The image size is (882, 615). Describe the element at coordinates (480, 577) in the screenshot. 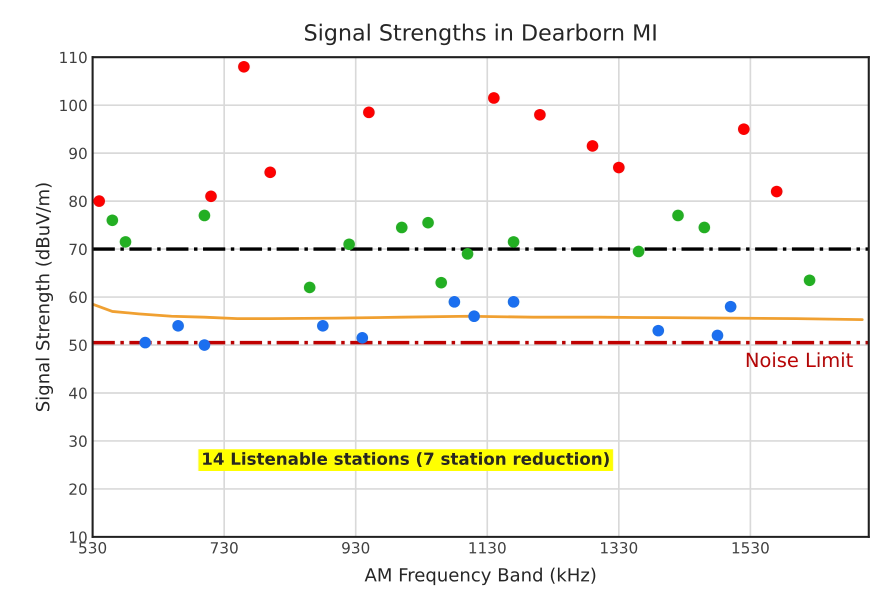

I see `x-axis-title: AM Frequency Band (kHz)` at that location.